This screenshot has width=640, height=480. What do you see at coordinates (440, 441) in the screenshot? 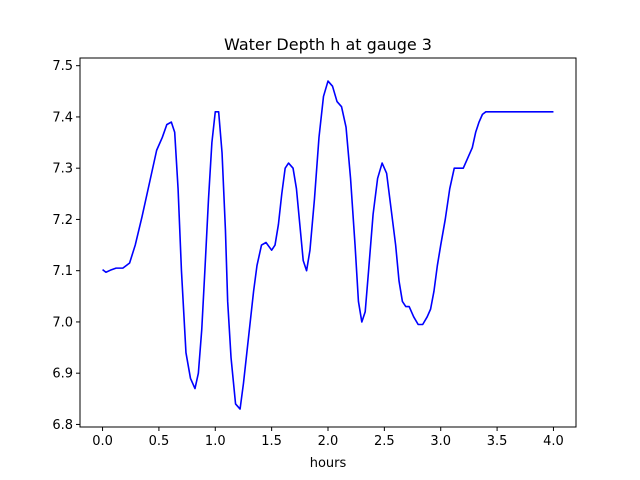
I see `x-tick-label: 3.0` at bounding box center [440, 441].